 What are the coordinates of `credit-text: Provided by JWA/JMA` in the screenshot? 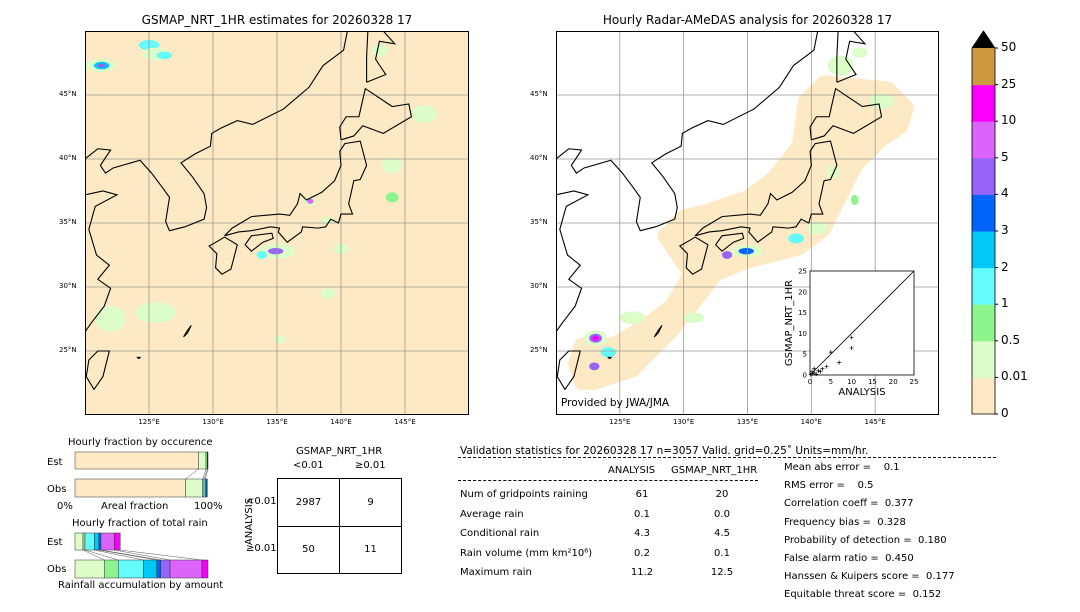 It's located at (615, 403).